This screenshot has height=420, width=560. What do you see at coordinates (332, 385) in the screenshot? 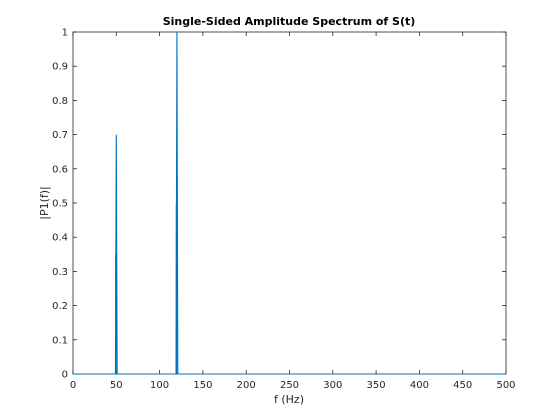
I see `x-tick-label: 300` at bounding box center [332, 385].